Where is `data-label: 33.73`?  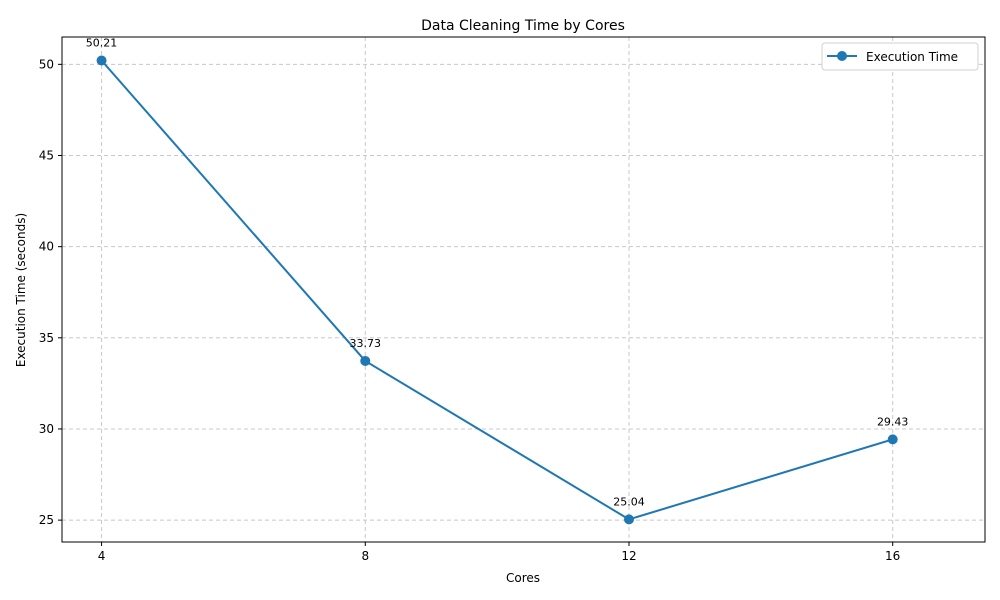 data-label: 33.73 is located at coordinates (366, 343).